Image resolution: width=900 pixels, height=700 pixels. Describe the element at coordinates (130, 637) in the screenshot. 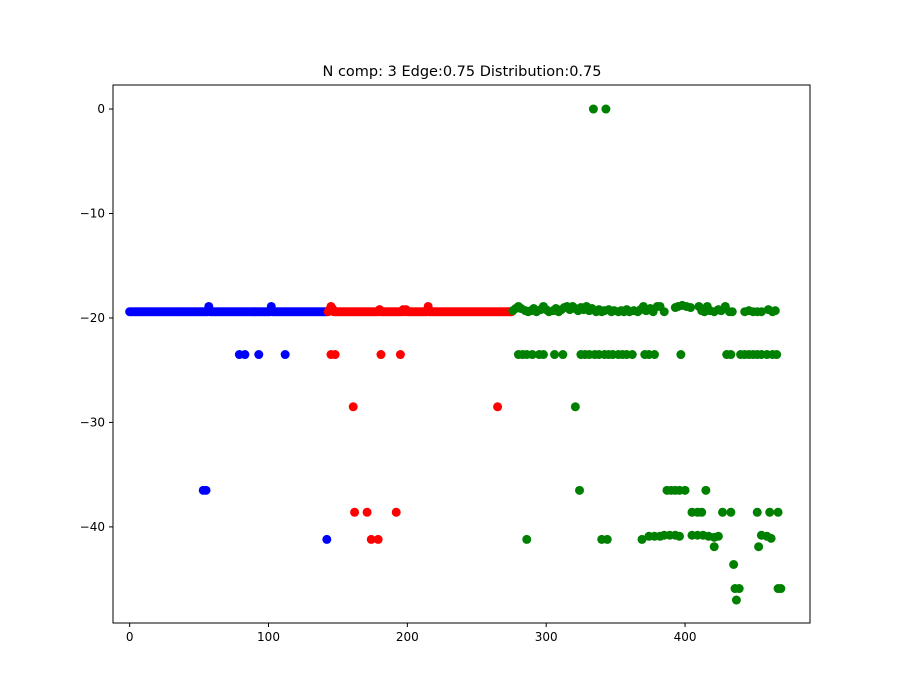

I see `x-tick-label: 0` at that location.